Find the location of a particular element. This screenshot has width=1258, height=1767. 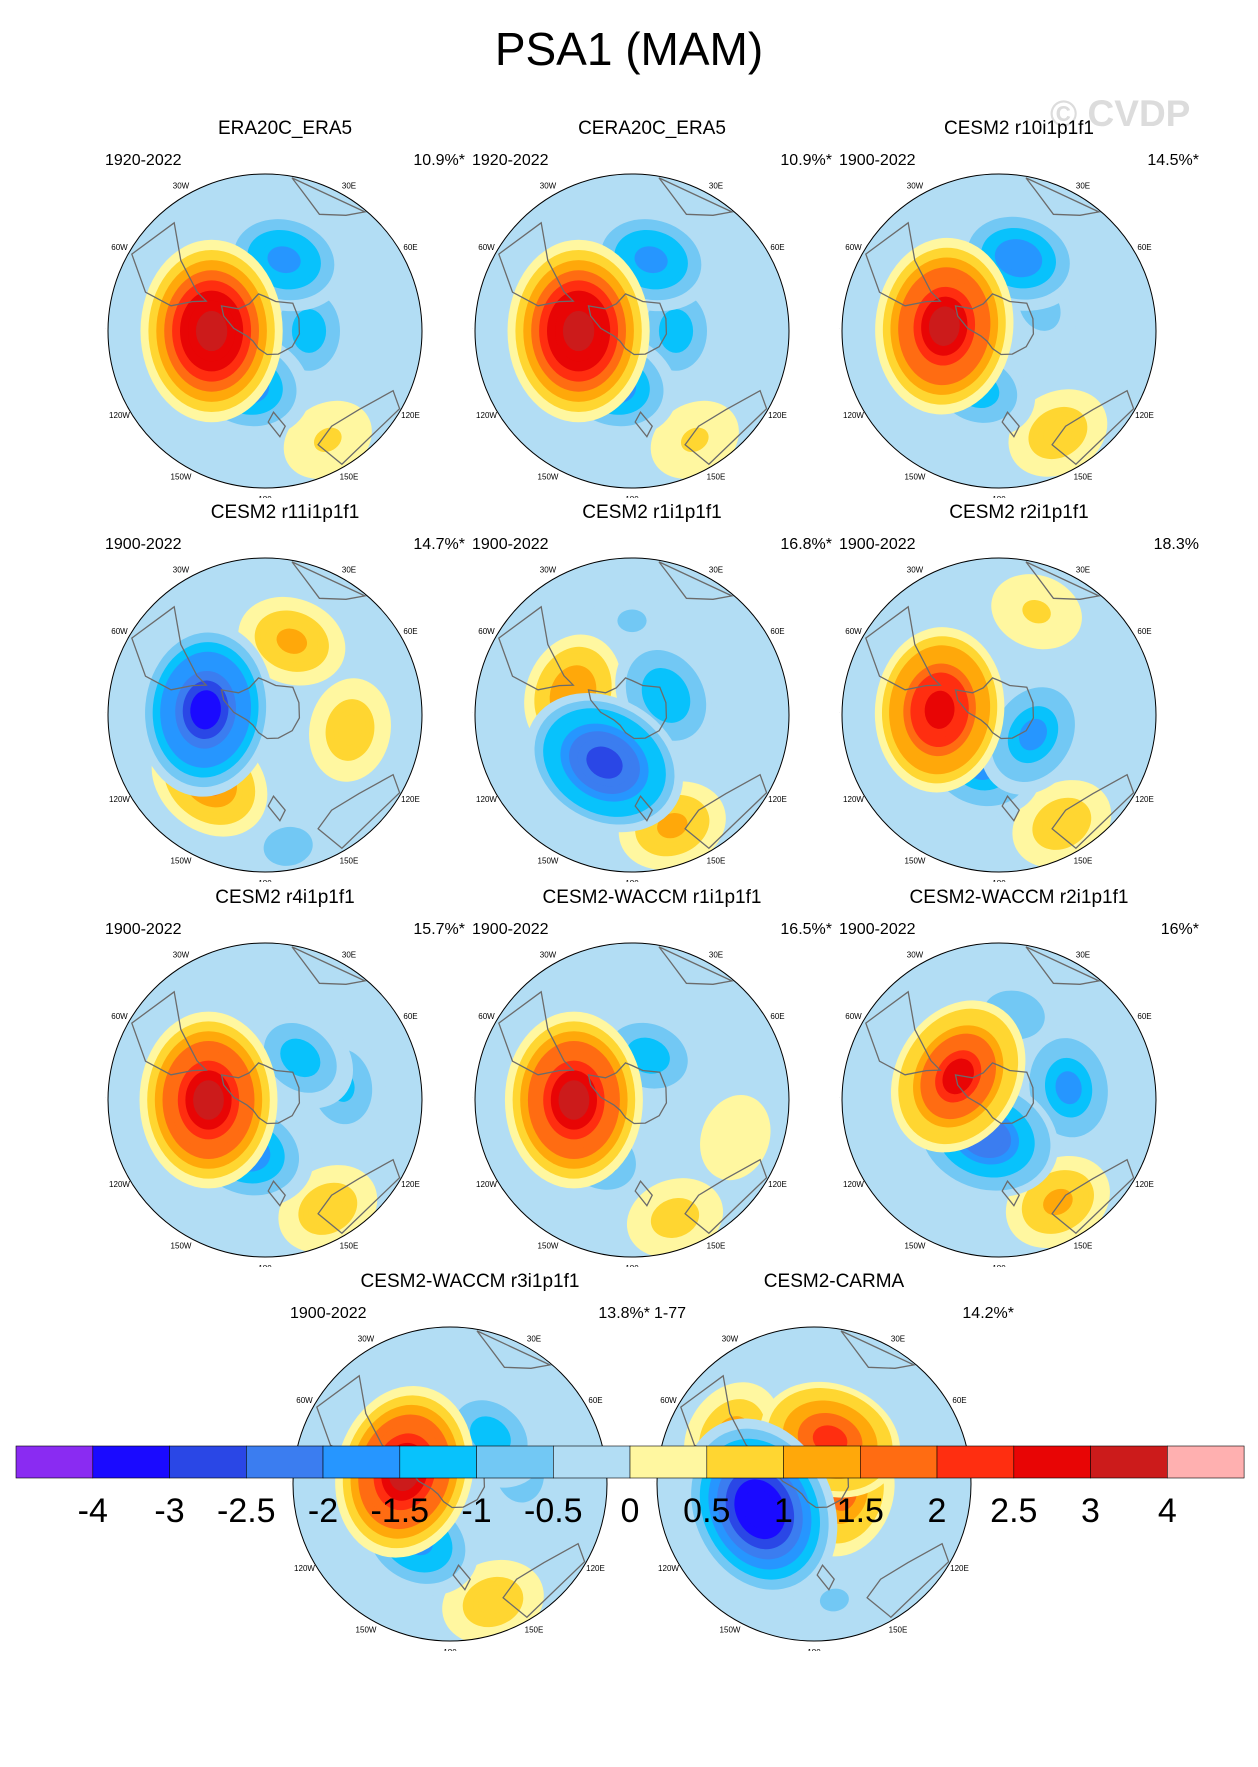

panel-title: CESM2-CARMA is located at coordinates (834, 1281).